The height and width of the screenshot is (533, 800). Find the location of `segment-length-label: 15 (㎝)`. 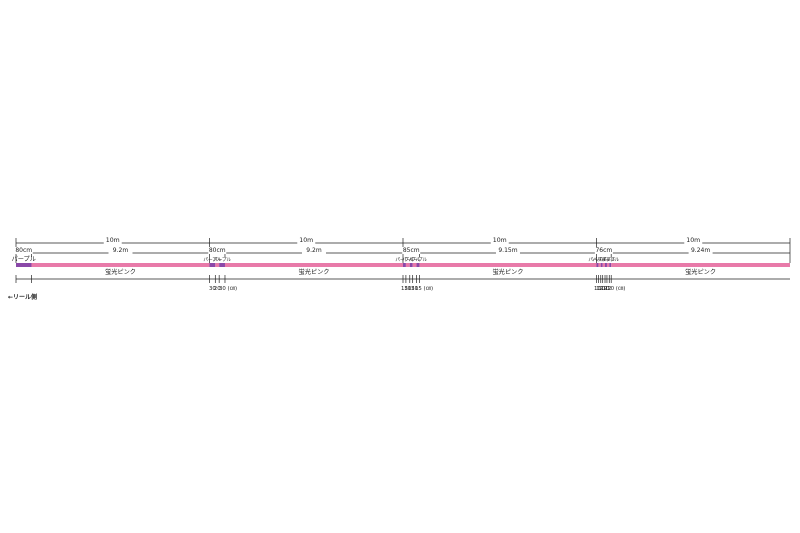

segment-length-label: 15 (㎝) is located at coordinates (424, 289).